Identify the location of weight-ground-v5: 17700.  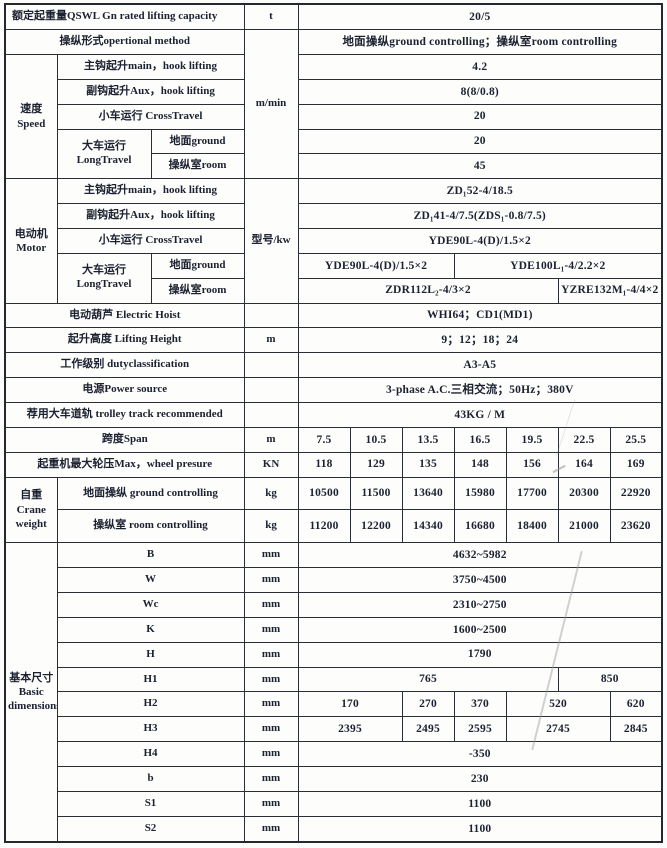
(532, 493).